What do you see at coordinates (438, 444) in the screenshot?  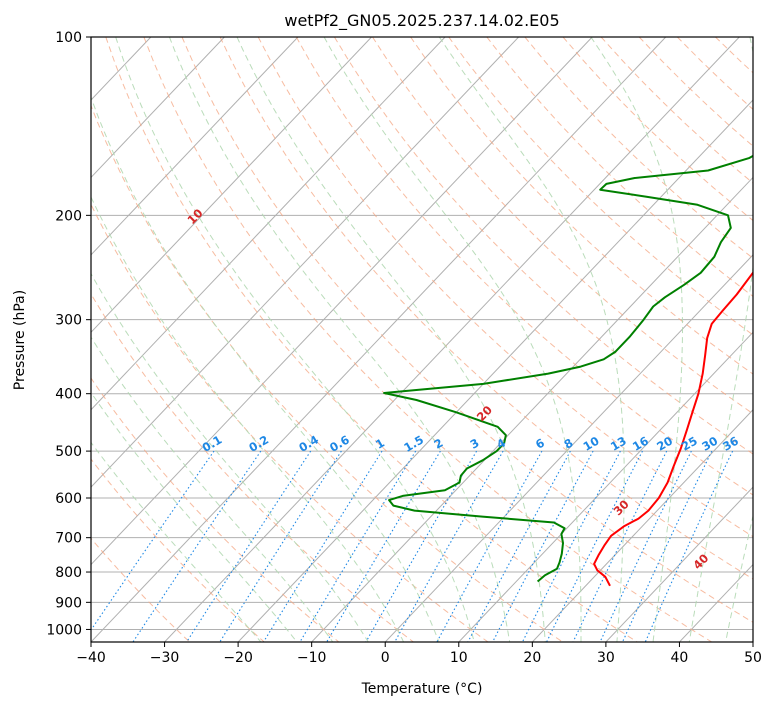 I see `mixing-ratio-label: 2` at bounding box center [438, 444].